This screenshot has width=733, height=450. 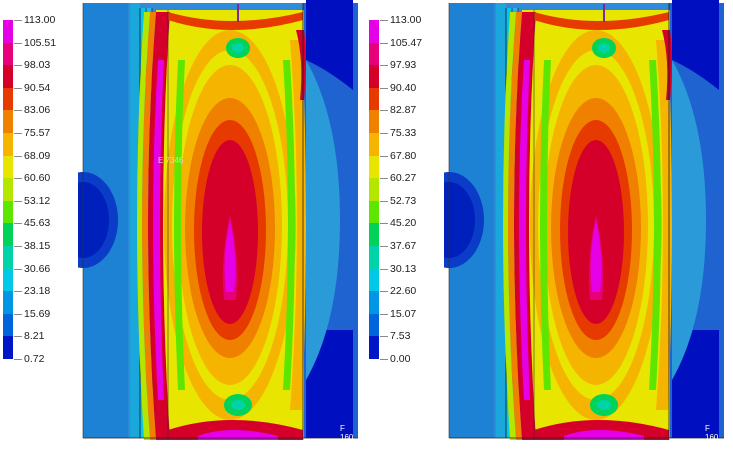 I want to click on legend-value: 60.27, so click(x=403, y=178).